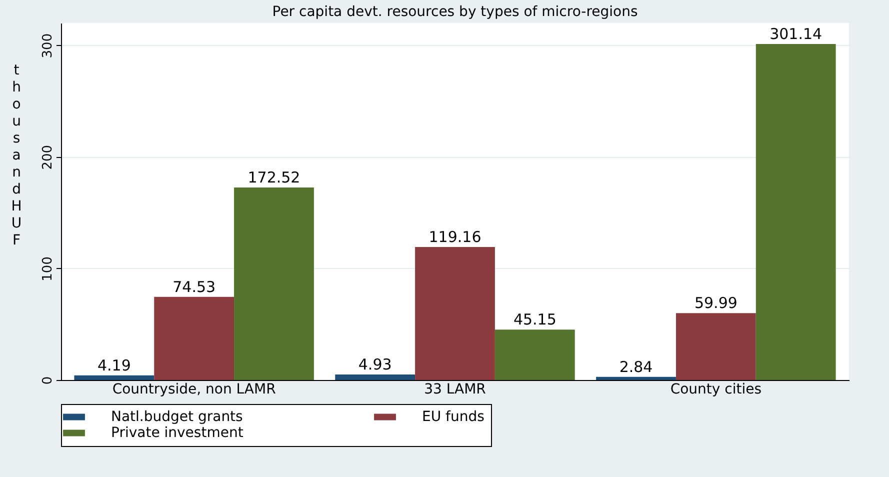  I want to click on data-label: 172.52, so click(274, 177).